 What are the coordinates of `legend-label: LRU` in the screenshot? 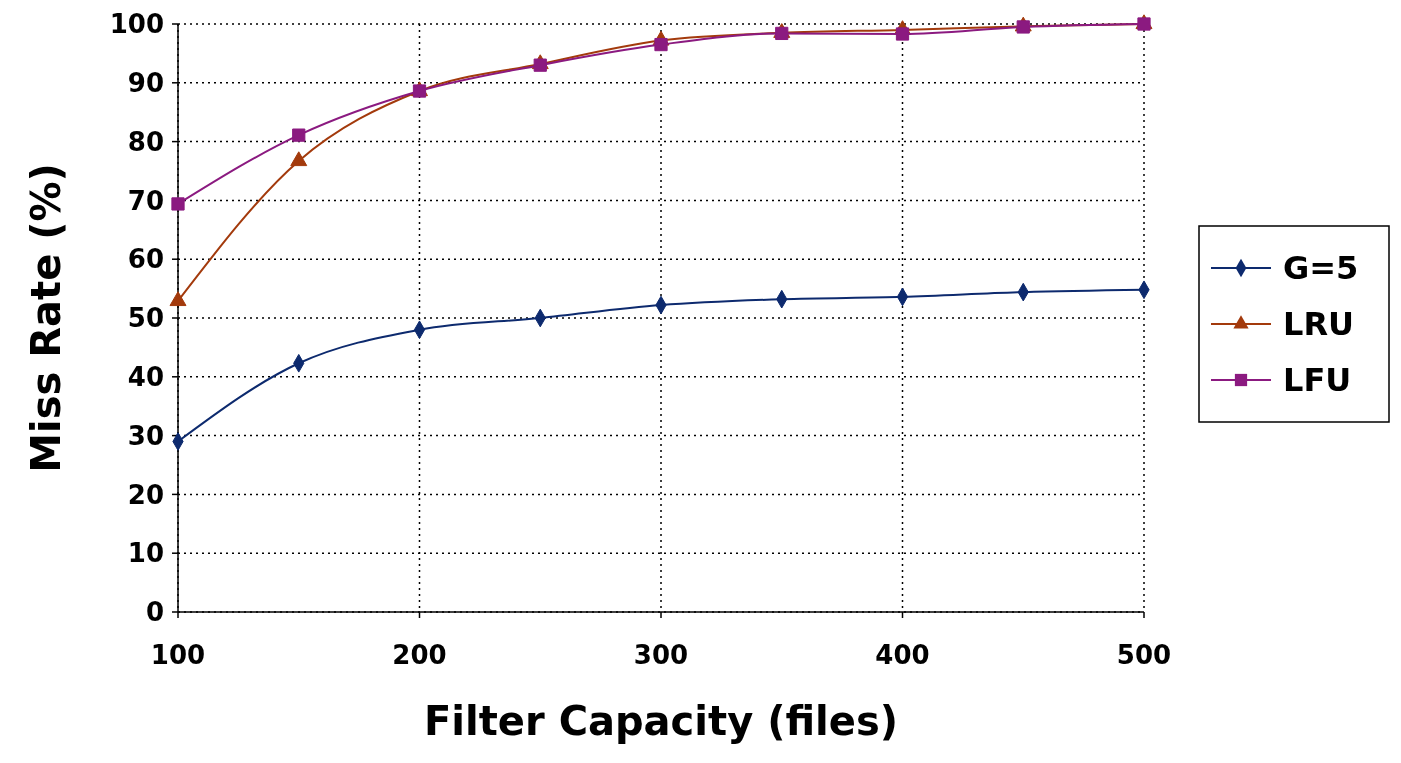 It's located at (1319, 324).